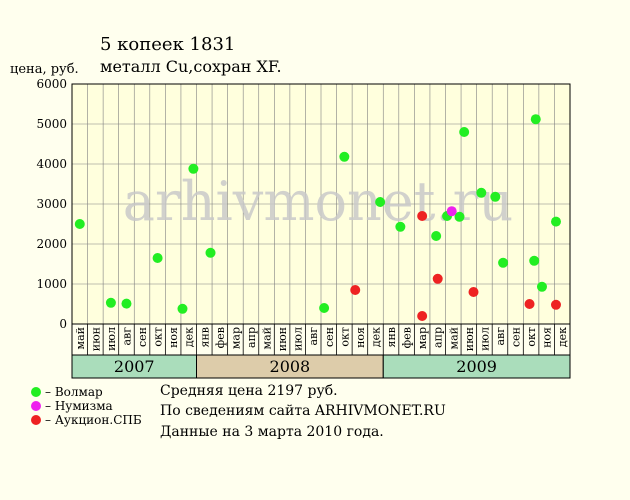  Describe the element at coordinates (303, 411) in the screenshot. I see `source-note: По сведениям сайта ARHIVMONET.RU` at that location.